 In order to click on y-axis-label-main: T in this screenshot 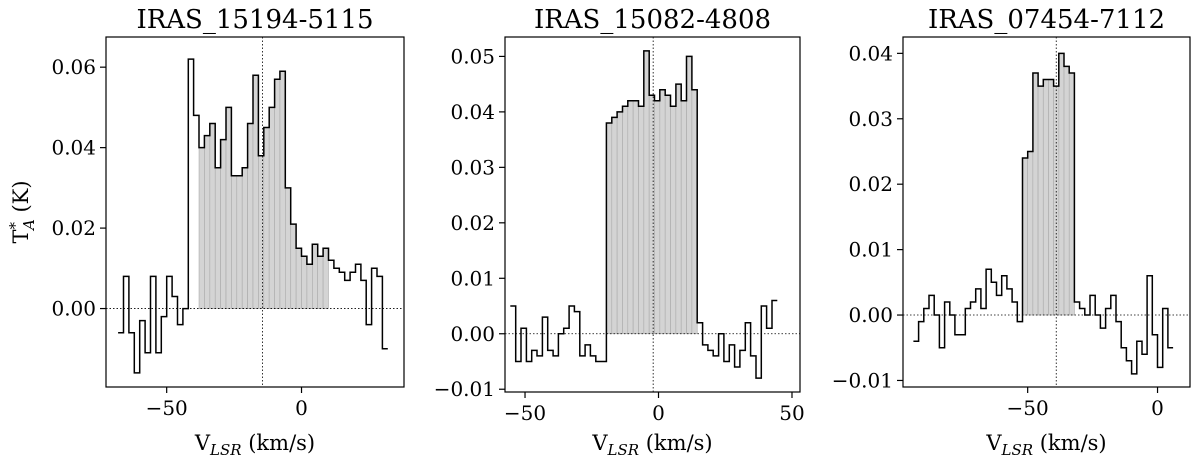, I will do `click(21, 237)`.